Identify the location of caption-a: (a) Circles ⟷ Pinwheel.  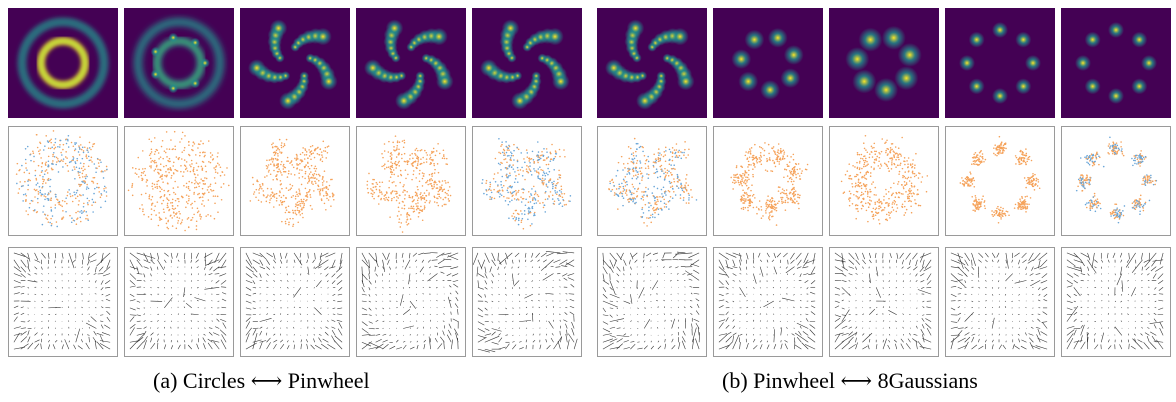
(261, 380).